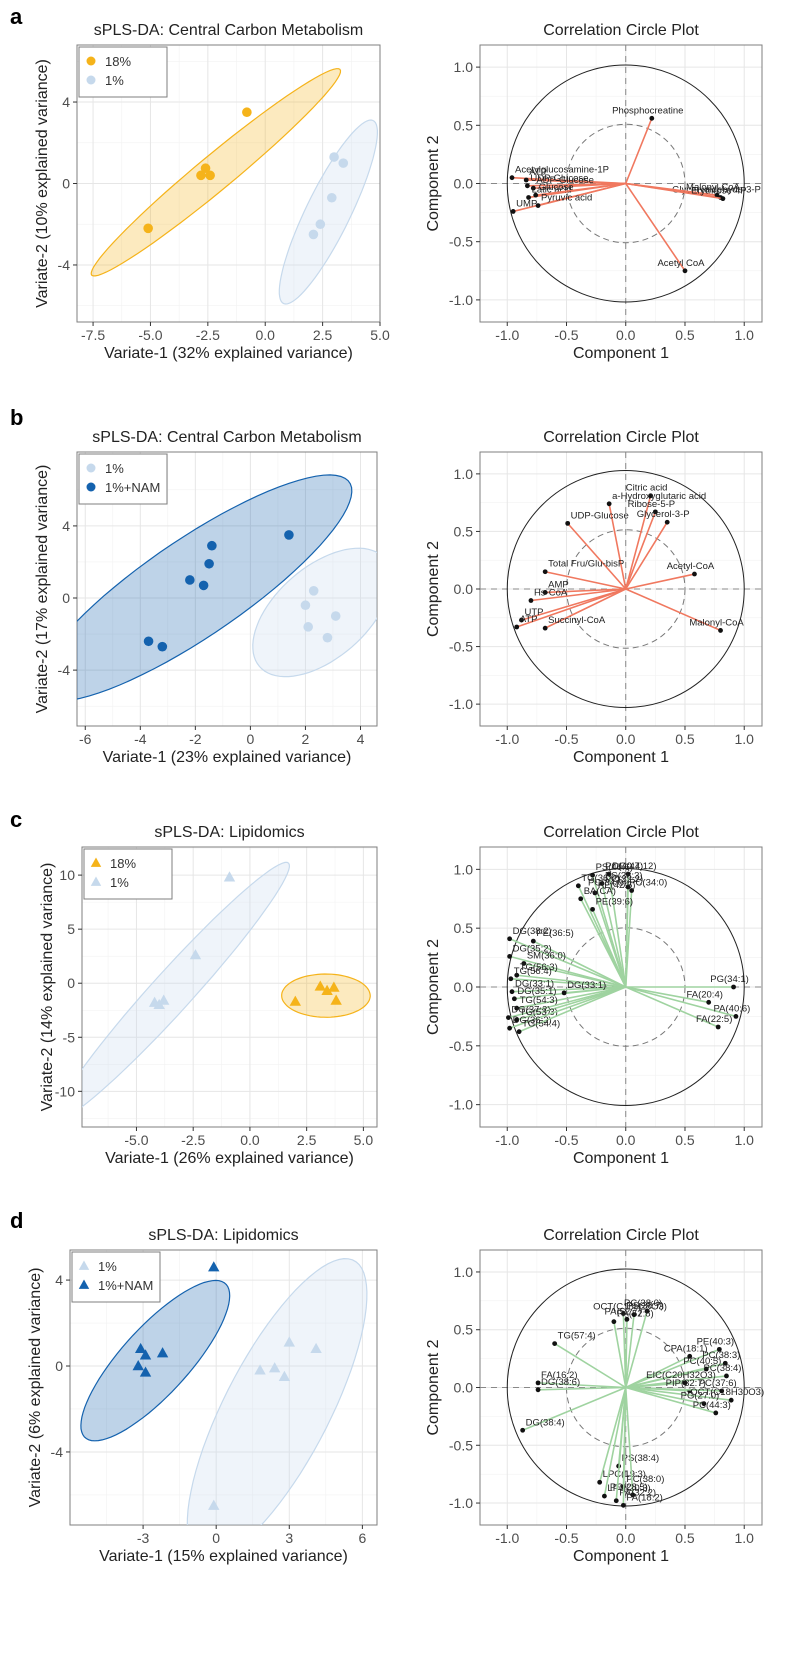 This screenshot has width=799, height=1653. What do you see at coordinates (617, 885) in the screenshot?
I see `variable-label: PE(42:6)` at bounding box center [617, 885].